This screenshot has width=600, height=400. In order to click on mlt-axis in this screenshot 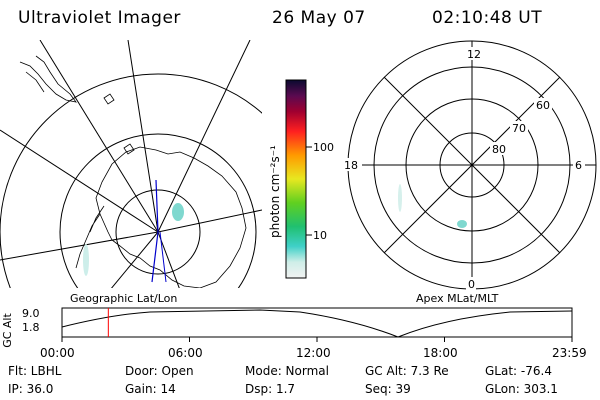, I will do `click(472, 165)`.